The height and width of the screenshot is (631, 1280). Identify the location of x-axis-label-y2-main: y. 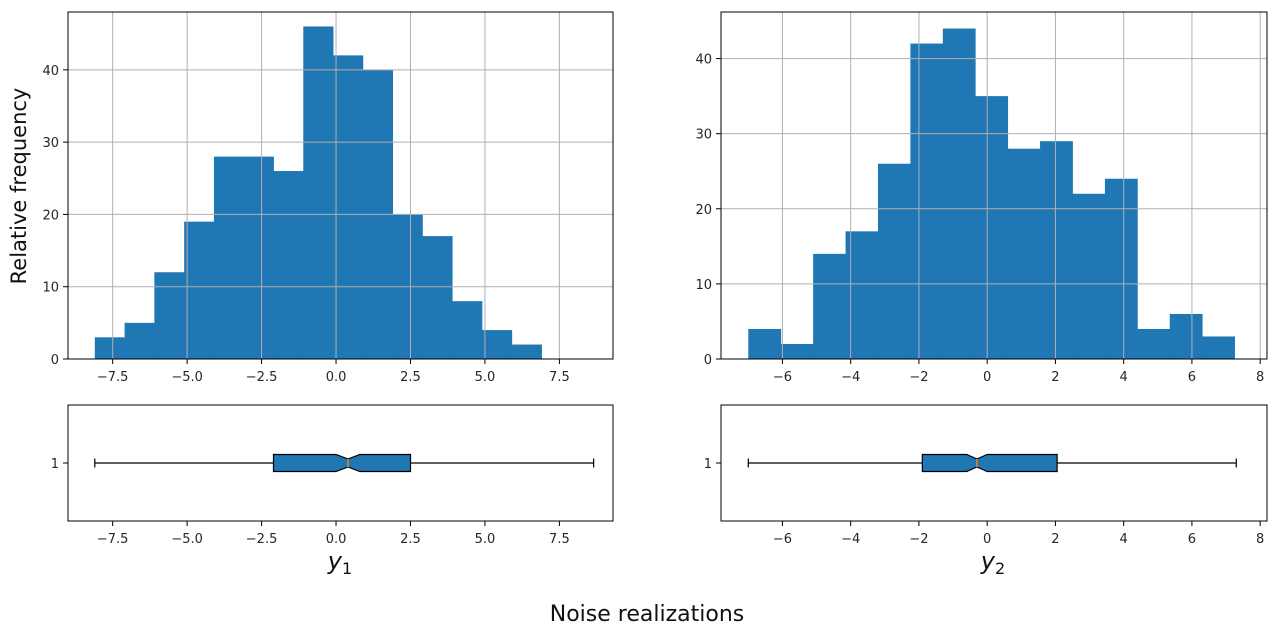
(988, 561).